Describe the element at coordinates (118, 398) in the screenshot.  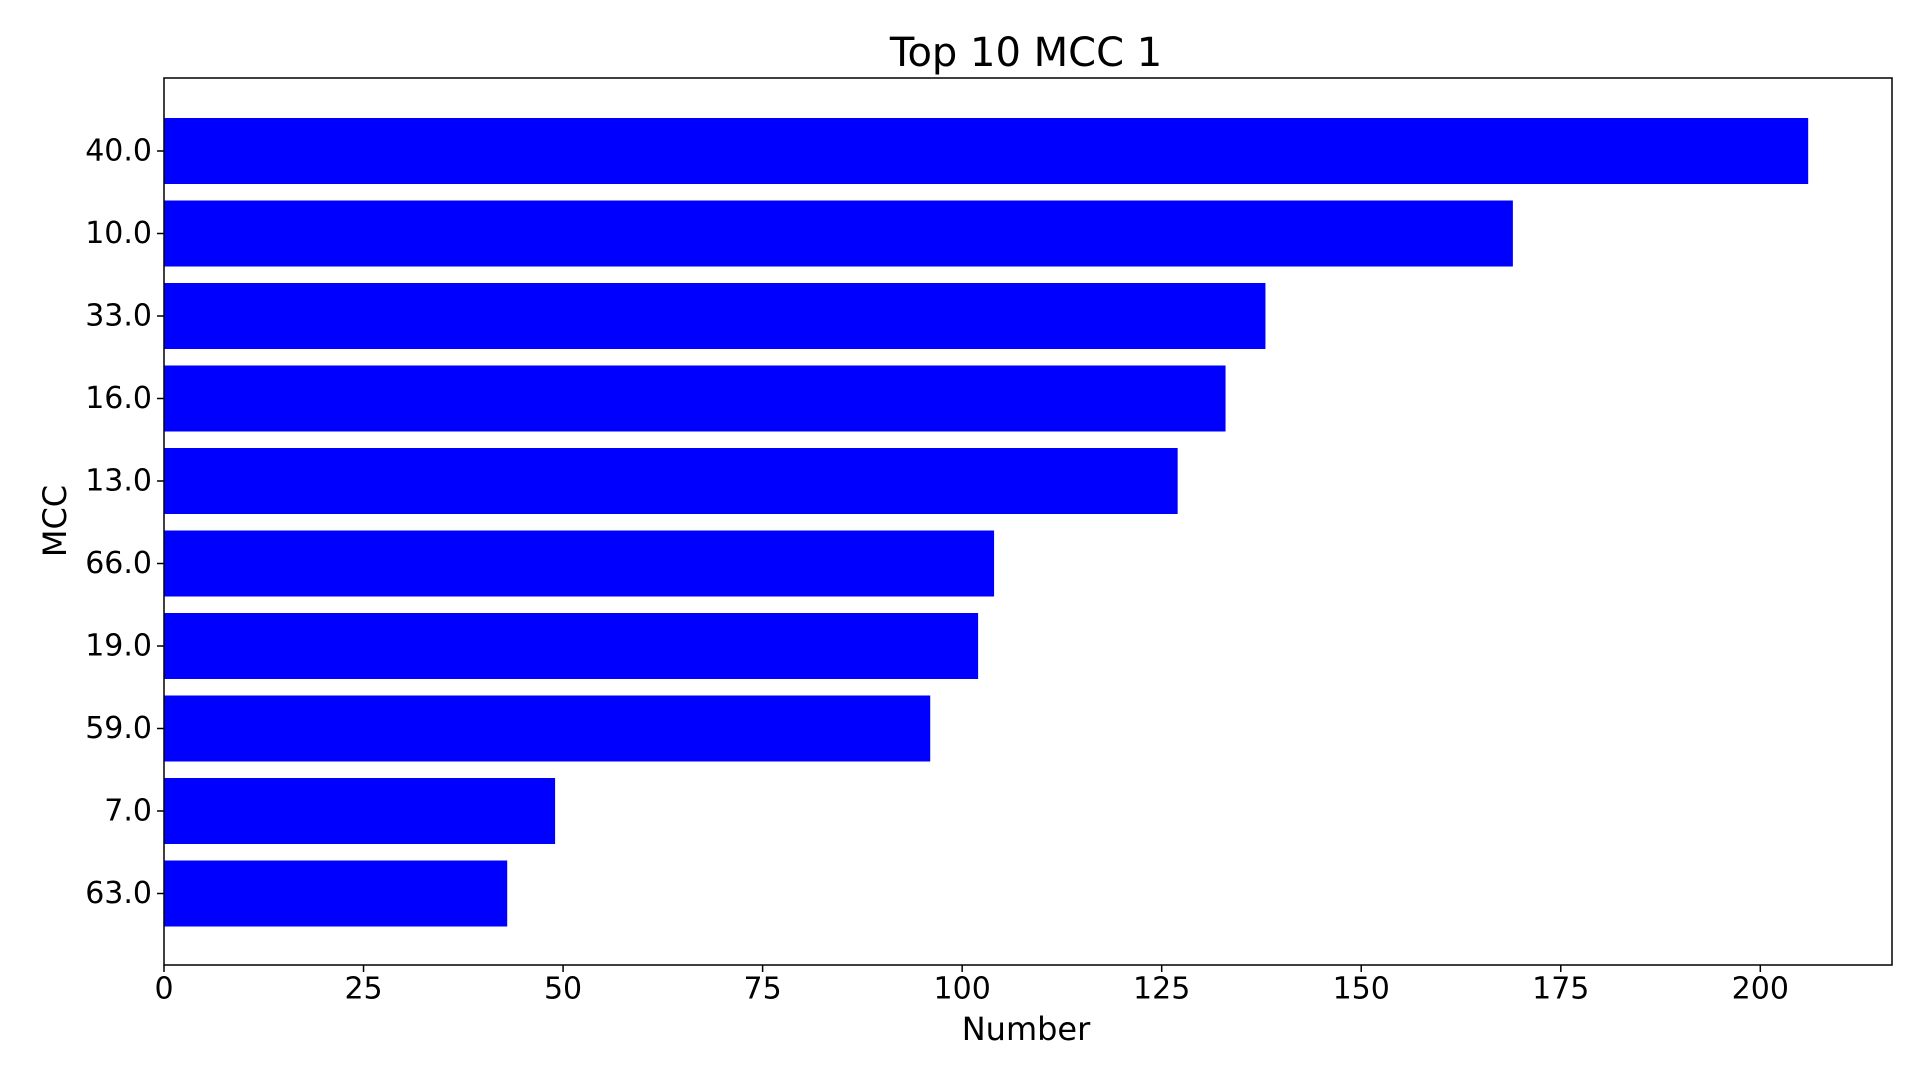
I see `y-tick-label: 16.0` at that location.